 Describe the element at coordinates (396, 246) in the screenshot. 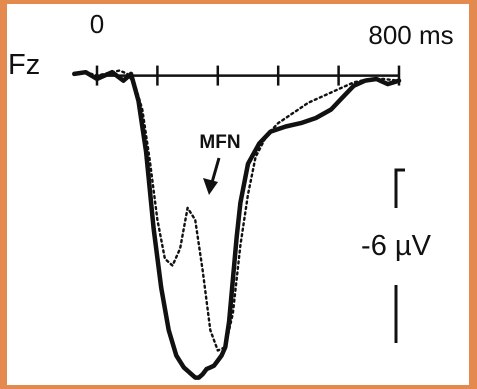

I see `scale-bar-label: -6 µV` at that location.